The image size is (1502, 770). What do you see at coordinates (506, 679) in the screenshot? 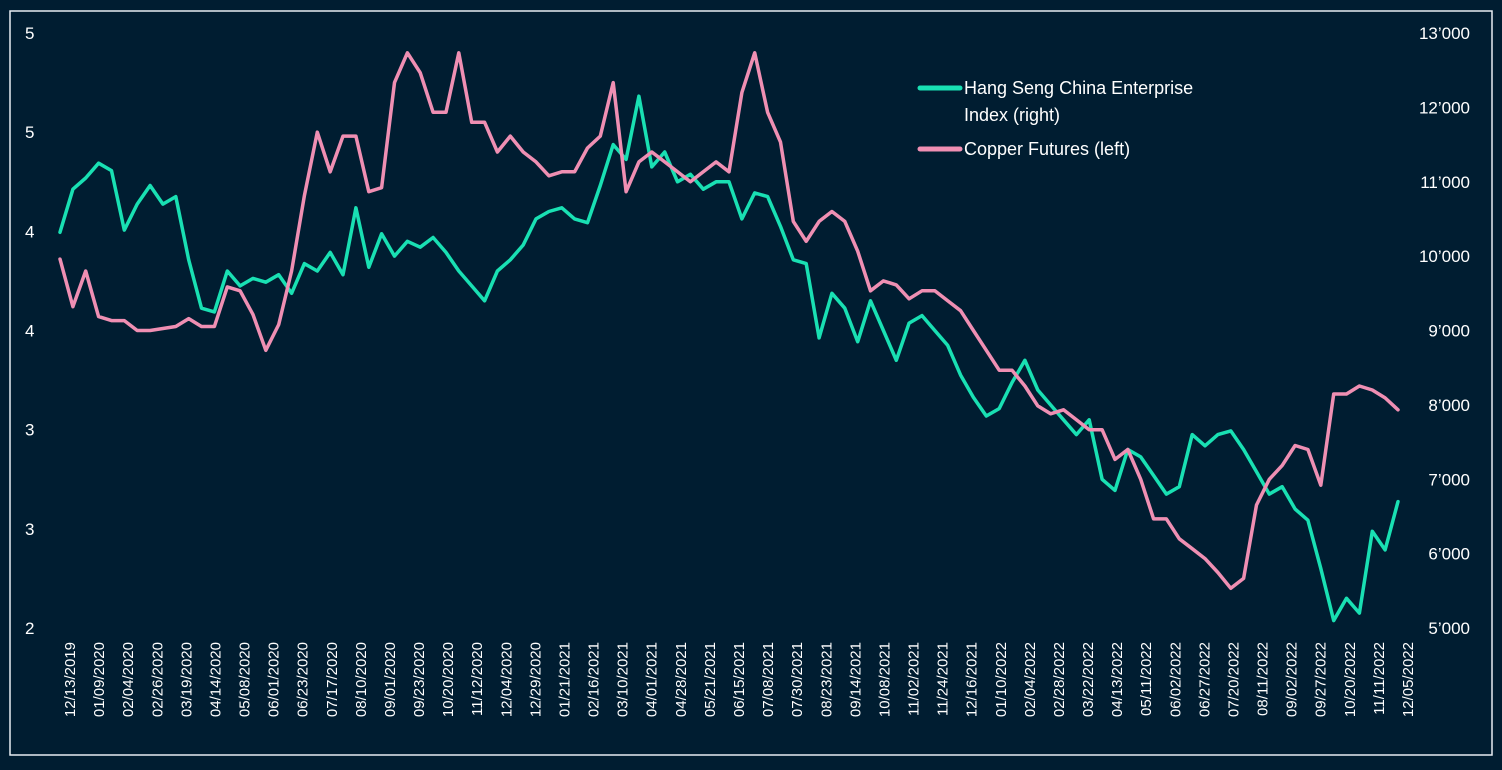
I see `x-tick-label: 12/04/2020` at bounding box center [506, 679].